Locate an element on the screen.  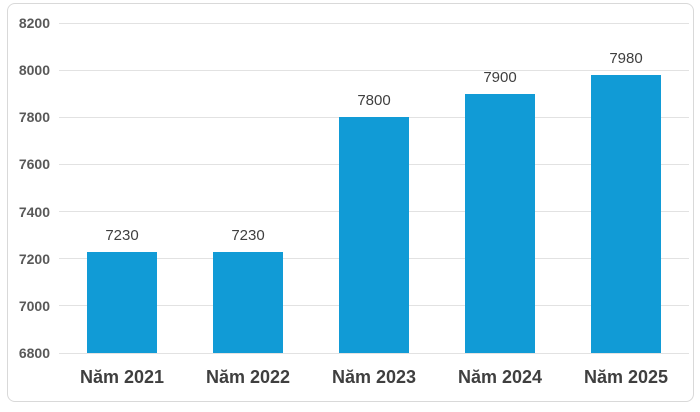
y-axis-tick-label: 7400 is located at coordinates (34, 211).